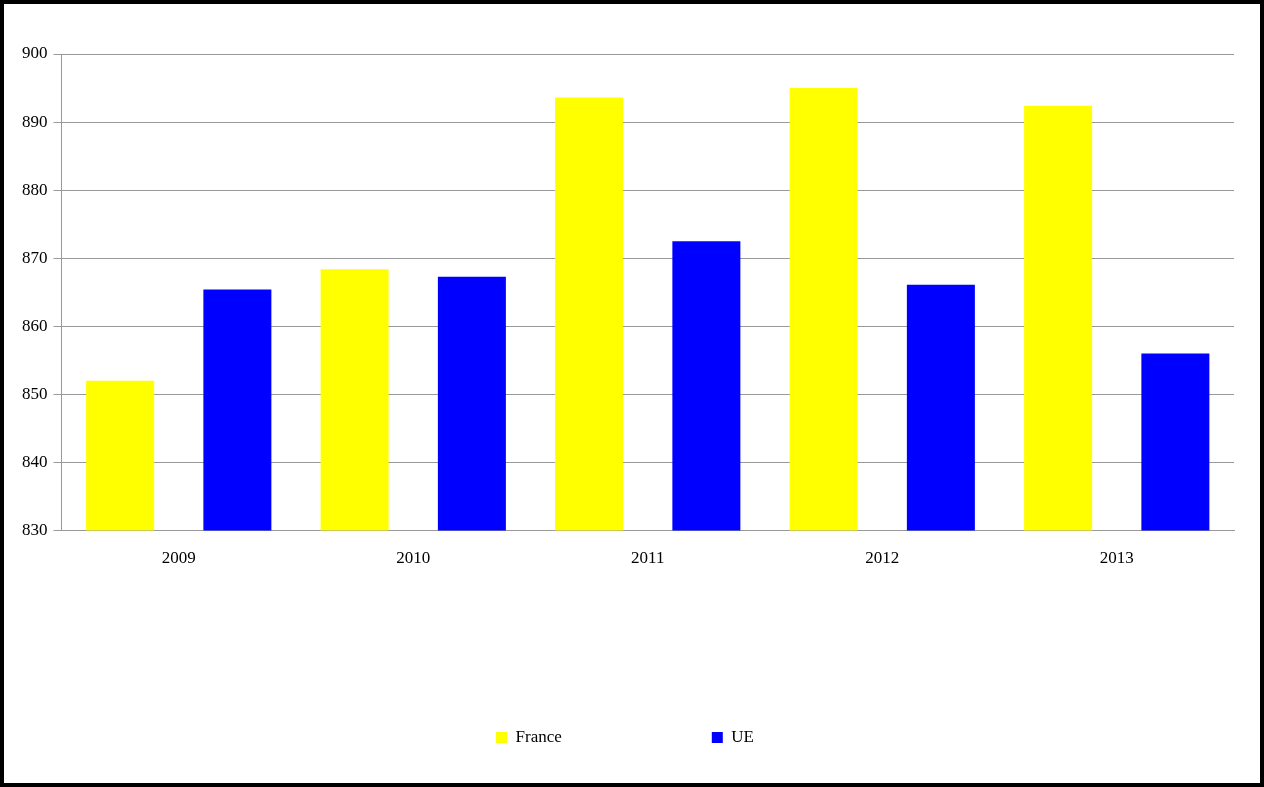 The image size is (1264, 787). Describe the element at coordinates (35, 325) in the screenshot. I see `y-tick-label: 860` at that location.